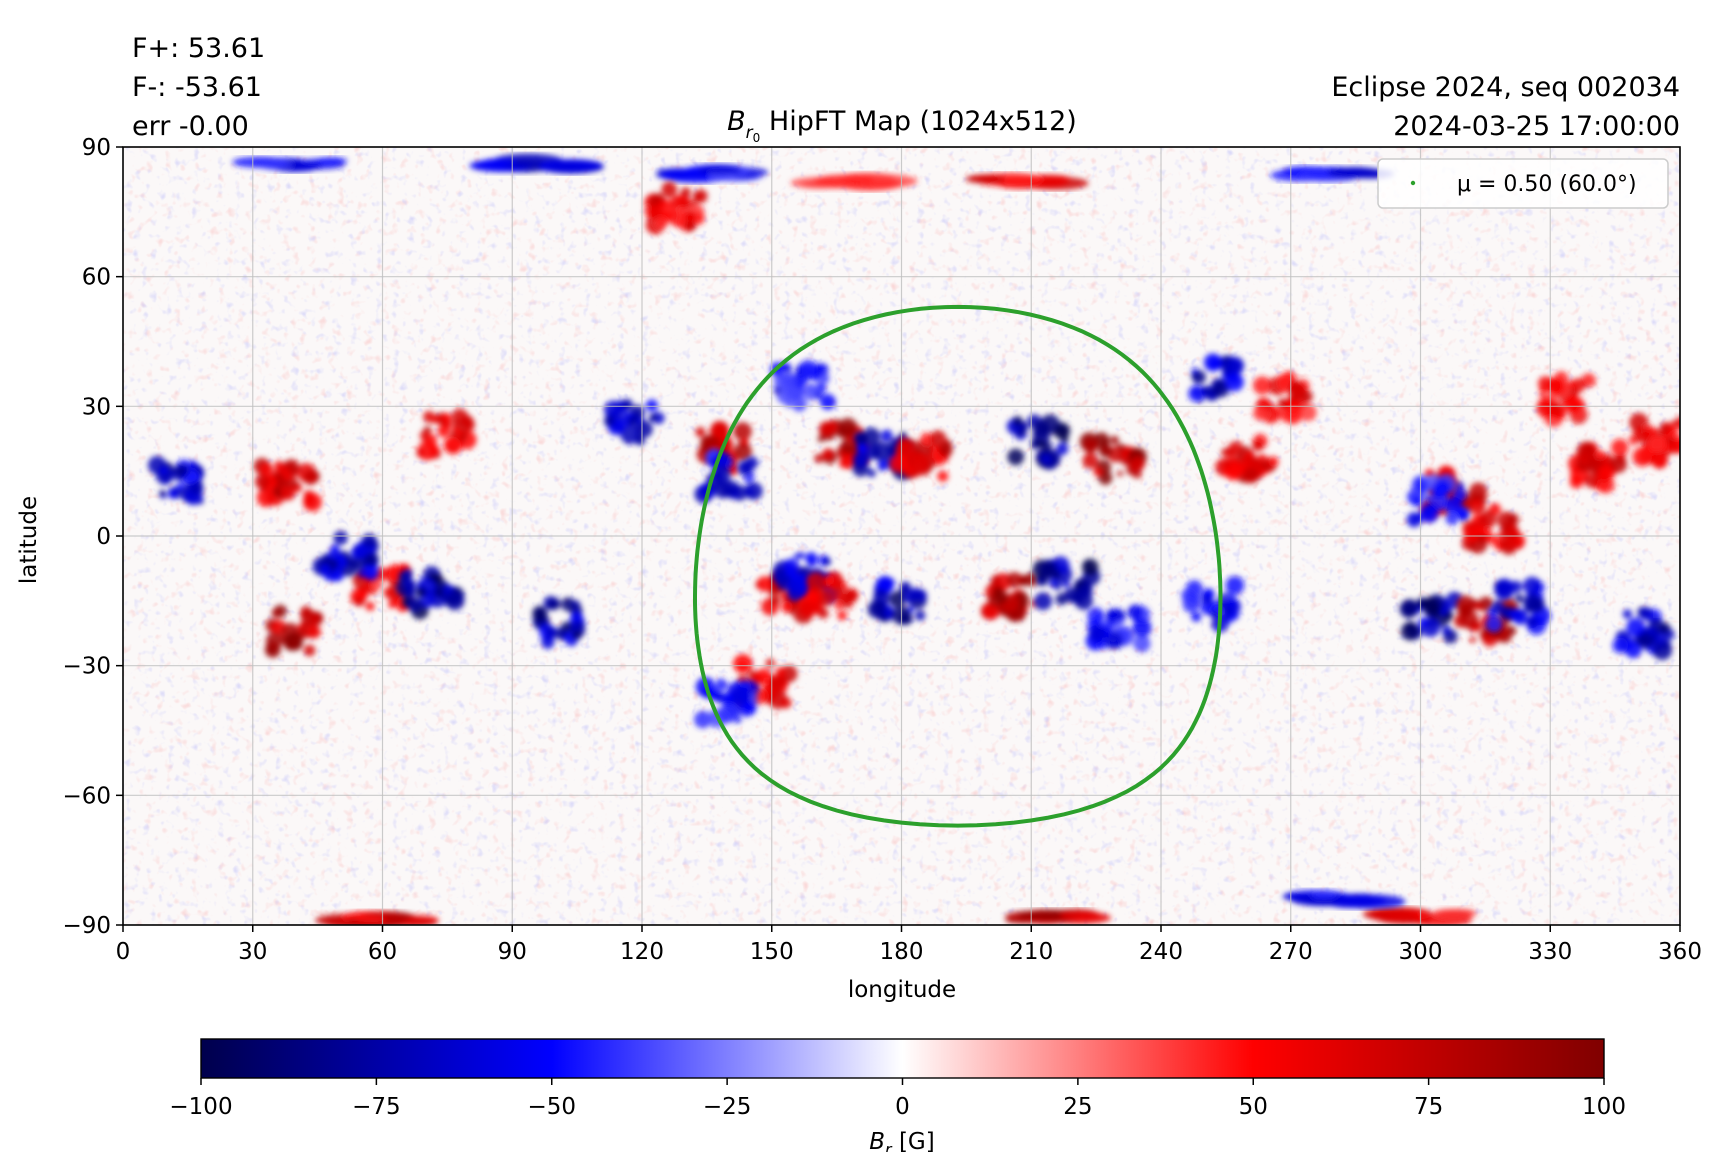 Image resolution: width=1728 pixels, height=1152 pixels. I want to click on colorbar-tick-label: −75, so click(376, 1107).